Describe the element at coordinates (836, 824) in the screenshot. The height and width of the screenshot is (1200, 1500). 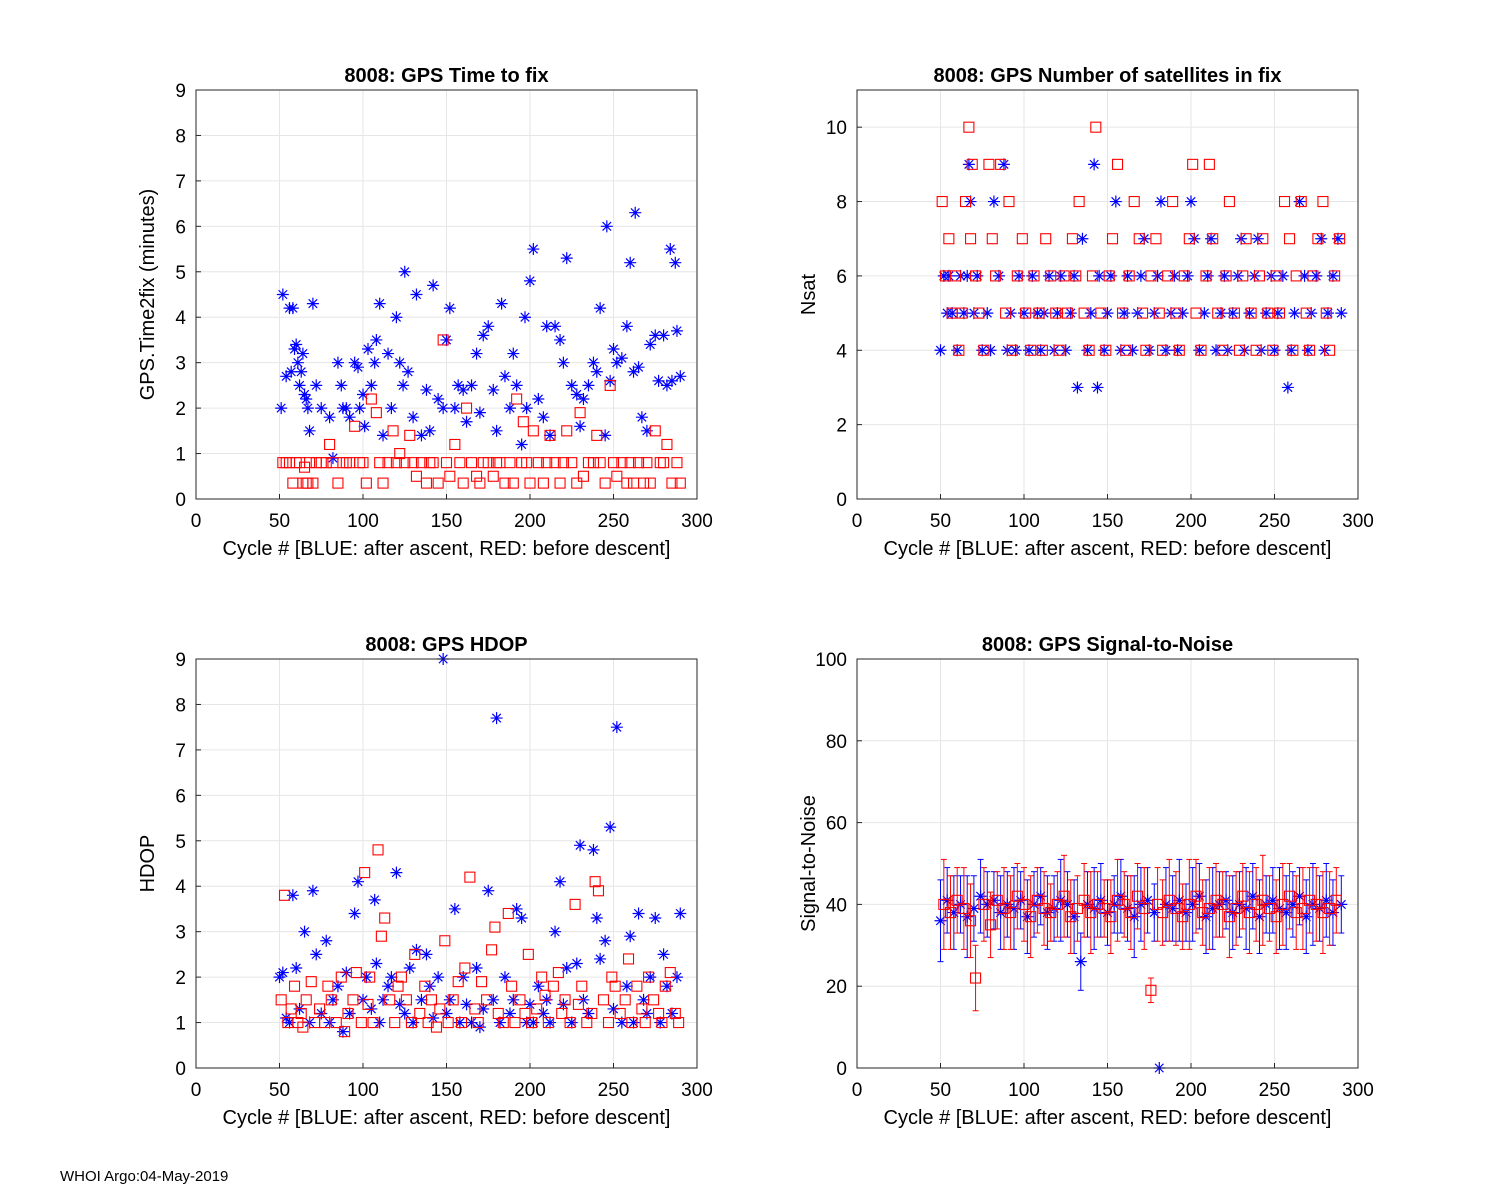
I see `y-tick-label: 60` at that location.